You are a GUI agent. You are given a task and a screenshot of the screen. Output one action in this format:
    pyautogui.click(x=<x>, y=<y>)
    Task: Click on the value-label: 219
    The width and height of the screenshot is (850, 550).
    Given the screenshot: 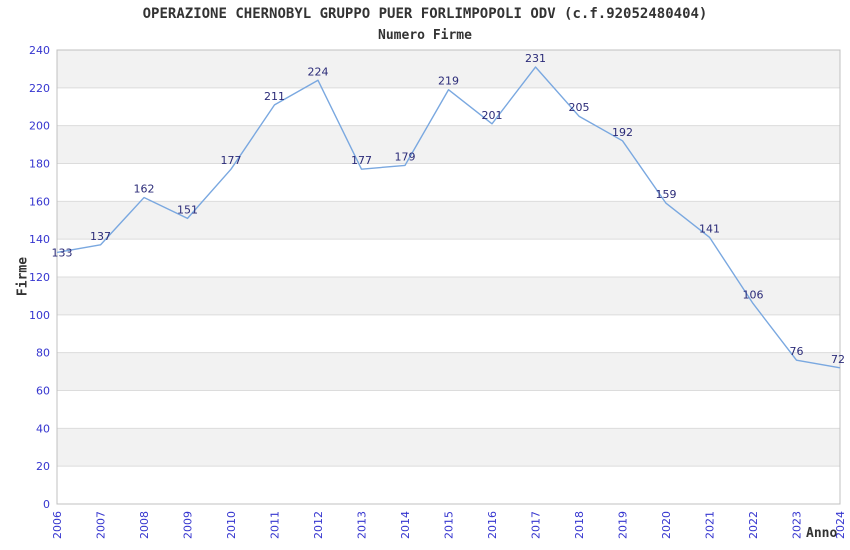 What is the action you would take?
    pyautogui.click(x=448, y=81)
    